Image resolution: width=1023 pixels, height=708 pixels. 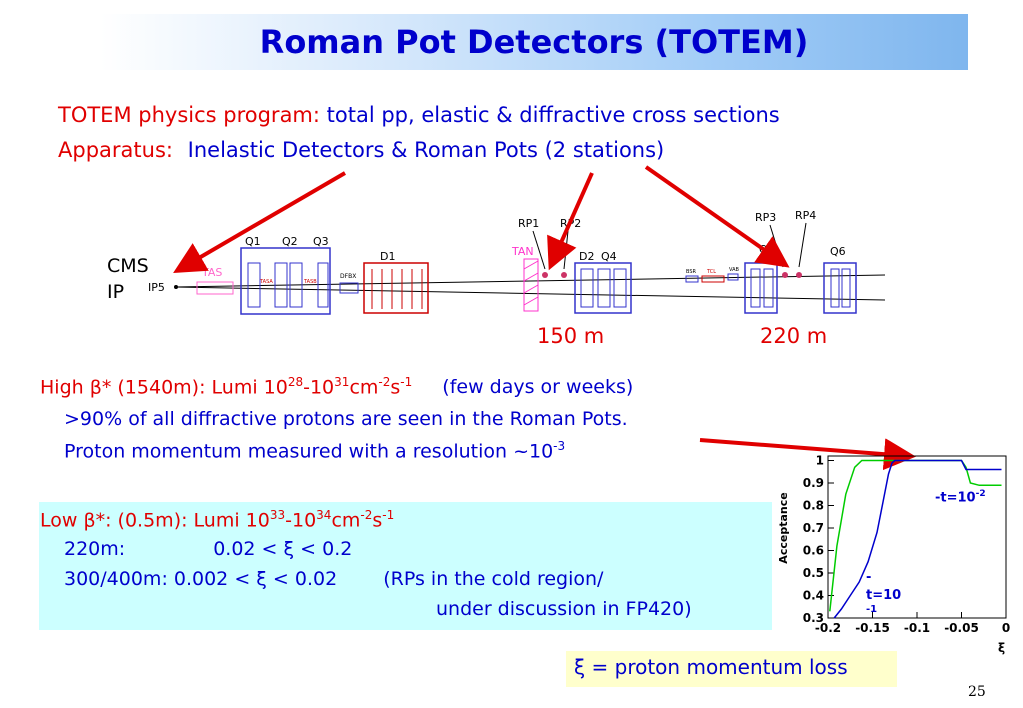 What do you see at coordinates (564, 609) in the screenshot?
I see `fp420-note: under discussion in FP420)` at bounding box center [564, 609].